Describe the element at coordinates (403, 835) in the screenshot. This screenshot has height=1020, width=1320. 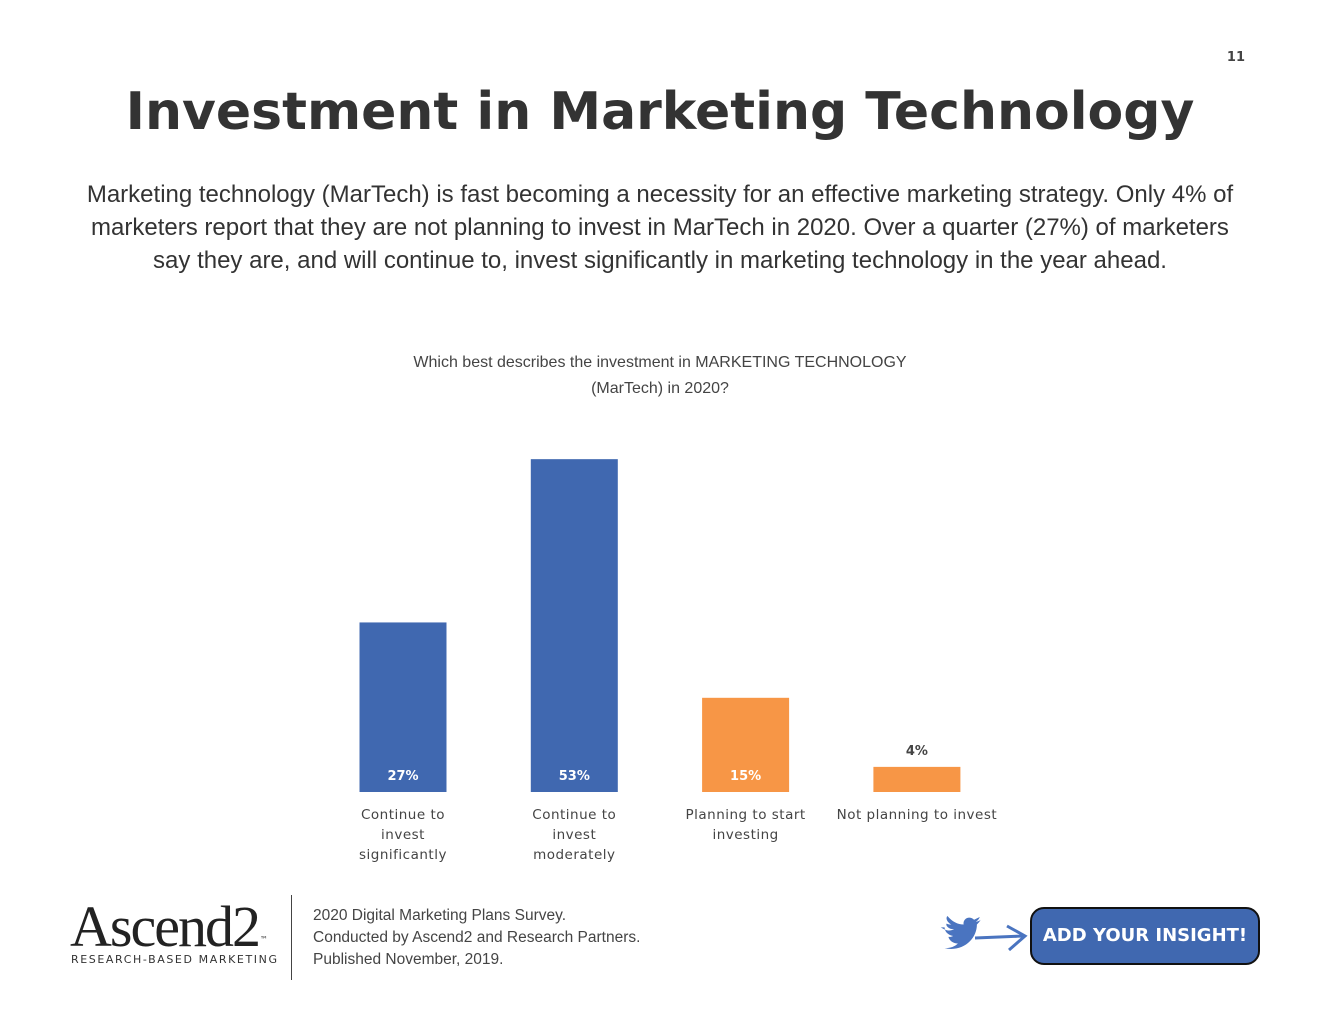
I see `category-label: Continue to invest significantly` at that location.